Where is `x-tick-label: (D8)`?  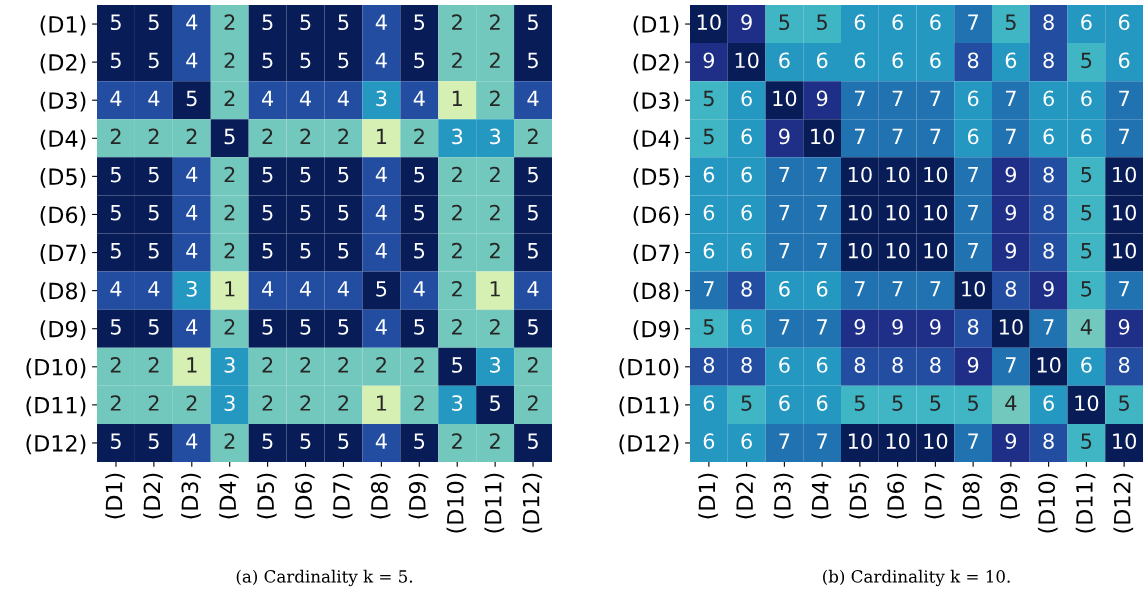
x-tick-label: (D8) is located at coordinates (380, 496).